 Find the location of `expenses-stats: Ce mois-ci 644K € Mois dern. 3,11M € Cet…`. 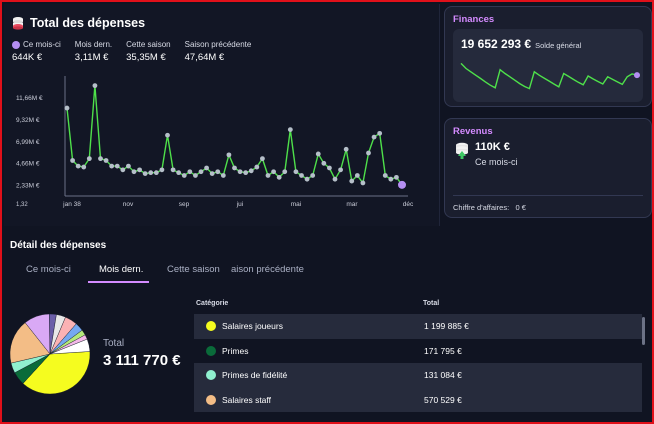

expenses-stats: Ce mois-ci 644K € Mois dern. 3,11M € Cet… is located at coordinates (138, 51).